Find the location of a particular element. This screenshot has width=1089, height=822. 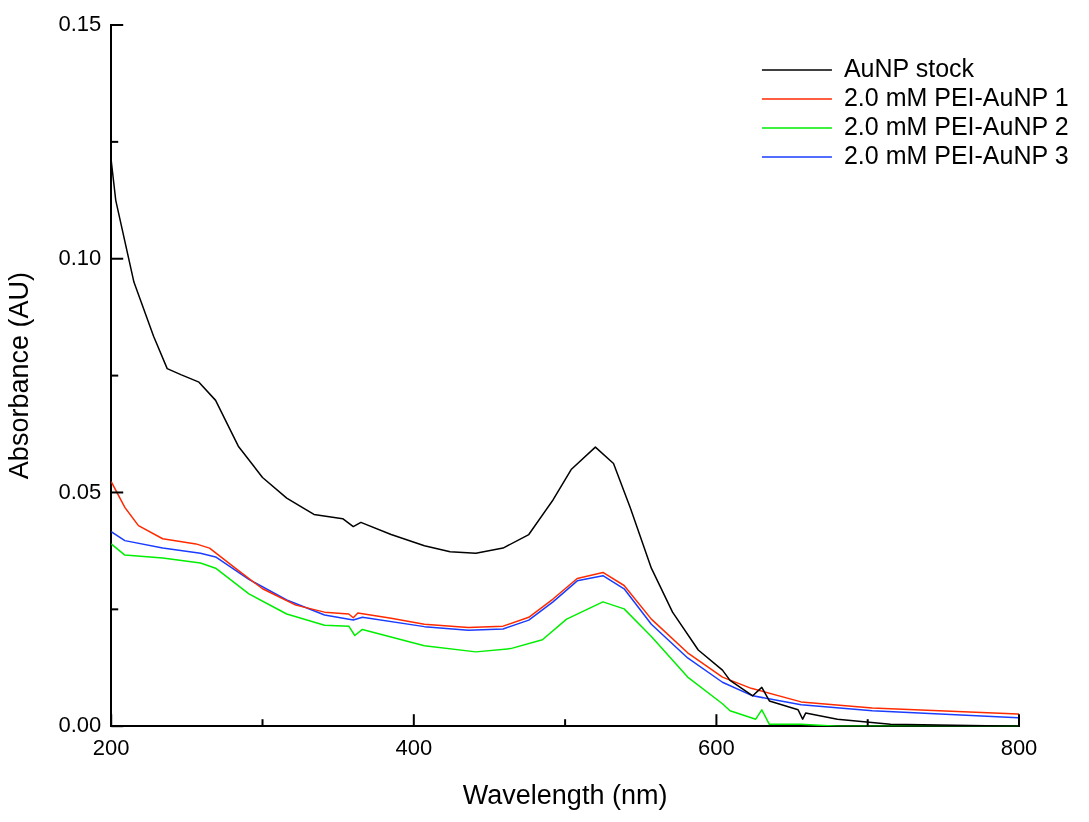

legend-label: 2.0 mM PEI-AuNP 3 is located at coordinates (956, 154).